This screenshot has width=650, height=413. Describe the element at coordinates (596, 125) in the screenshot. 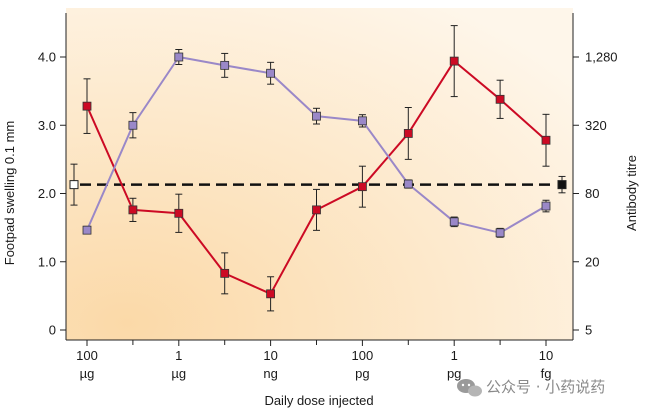

I see `y-right-tick-label: 320` at that location.